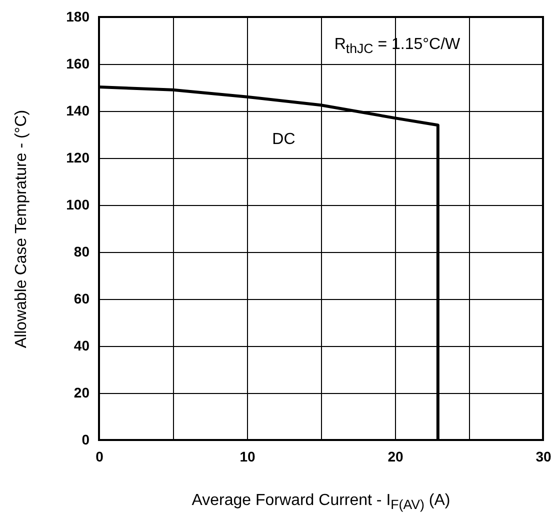  What do you see at coordinates (100, 456) in the screenshot?
I see `x-tick-label: 0` at bounding box center [100, 456].